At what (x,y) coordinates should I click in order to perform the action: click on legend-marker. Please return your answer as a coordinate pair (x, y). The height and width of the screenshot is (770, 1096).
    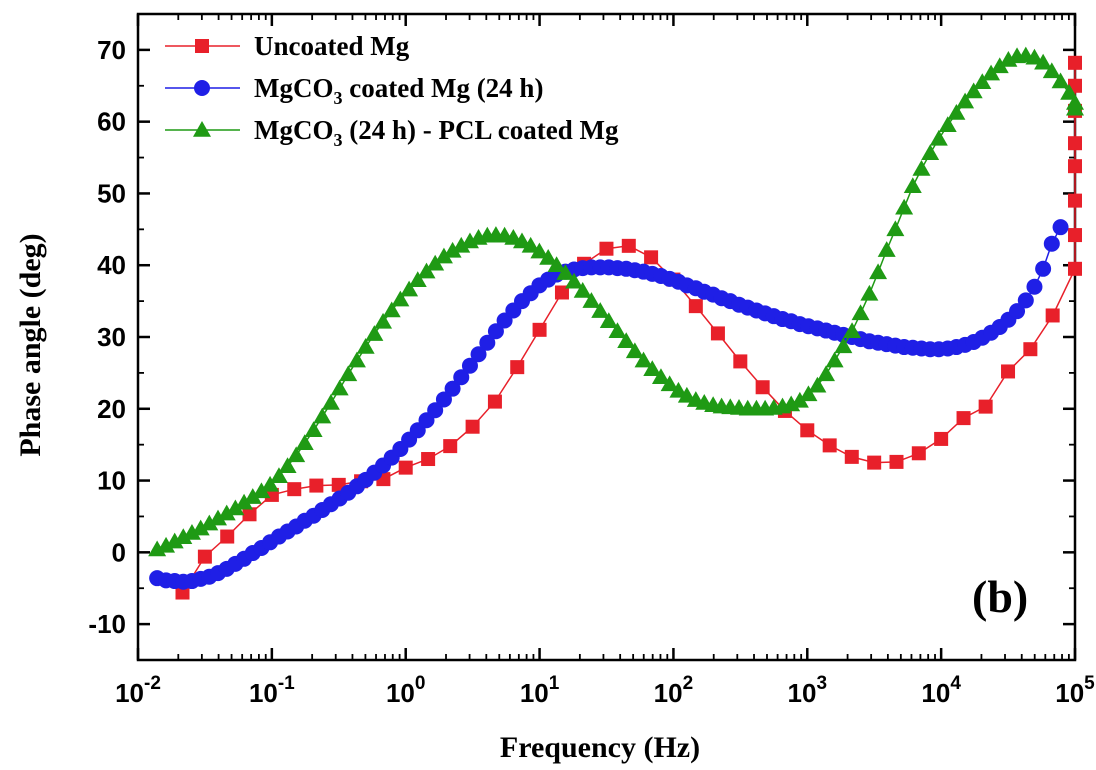
    Looking at the image, I should click on (202, 129).